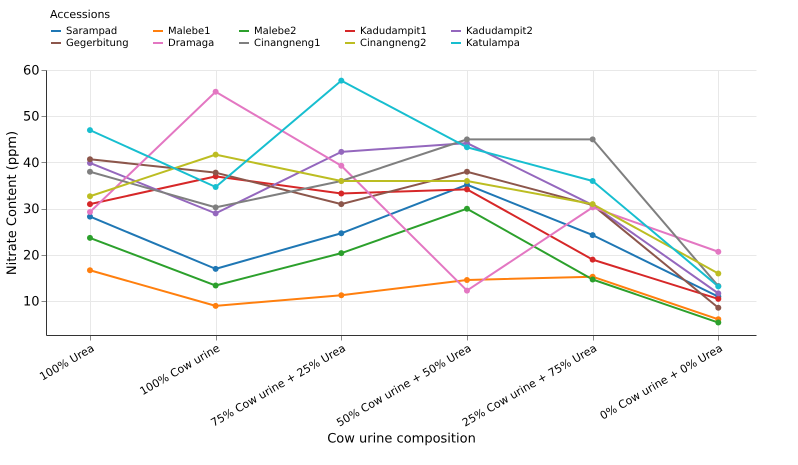 The image size is (798, 465). Describe the element at coordinates (31, 256) in the screenshot. I see `y-tick-label: 20` at that location.